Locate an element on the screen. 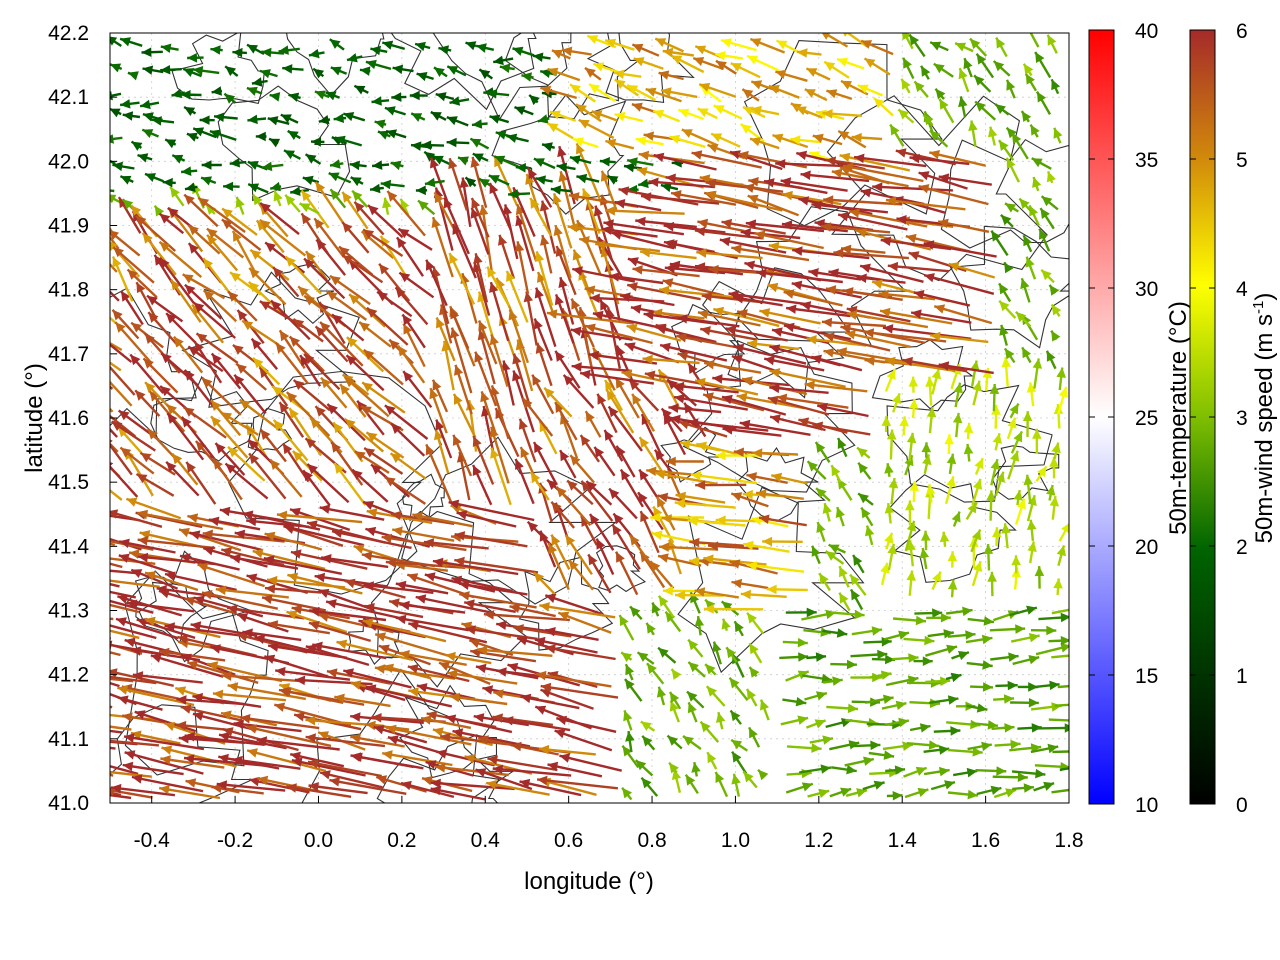  wind-label-main: 50m-wind speed (m s is located at coordinates (1264, 428).